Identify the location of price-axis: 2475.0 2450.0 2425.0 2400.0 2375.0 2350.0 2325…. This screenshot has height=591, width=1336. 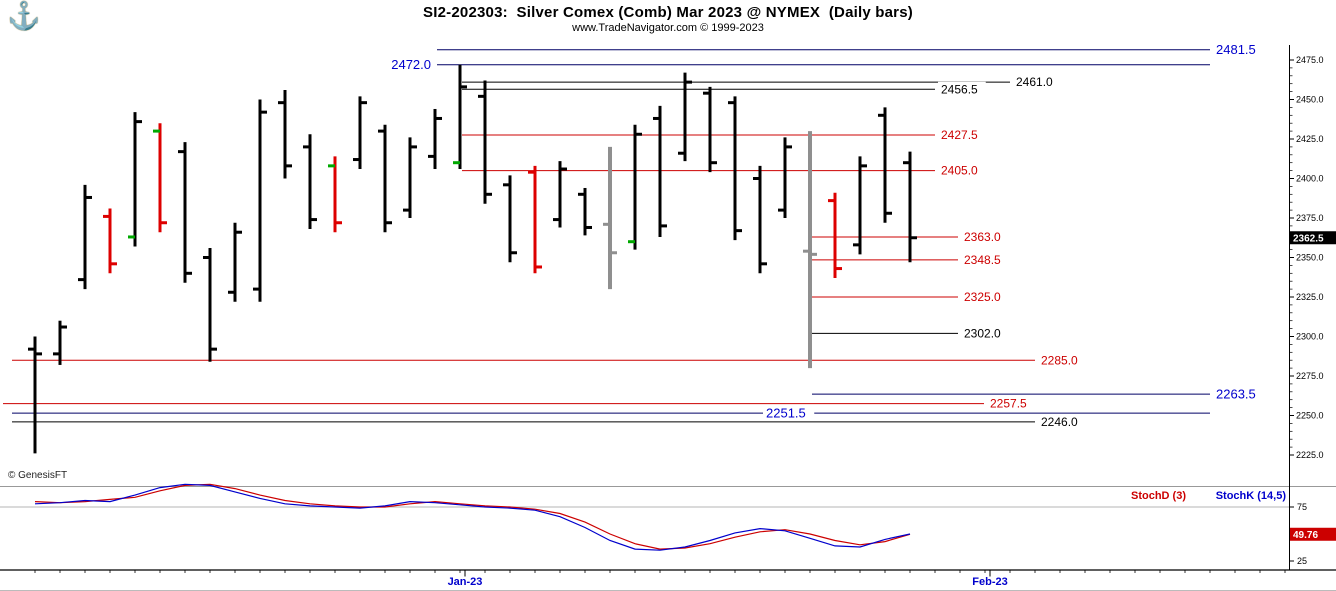
(1306, 307).